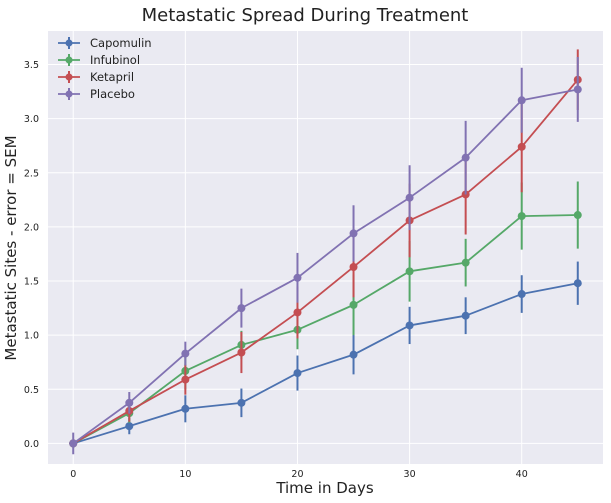 The width and height of the screenshot is (611, 503). What do you see at coordinates (31, 65) in the screenshot?
I see `y-tick-label: 3.5` at bounding box center [31, 65].